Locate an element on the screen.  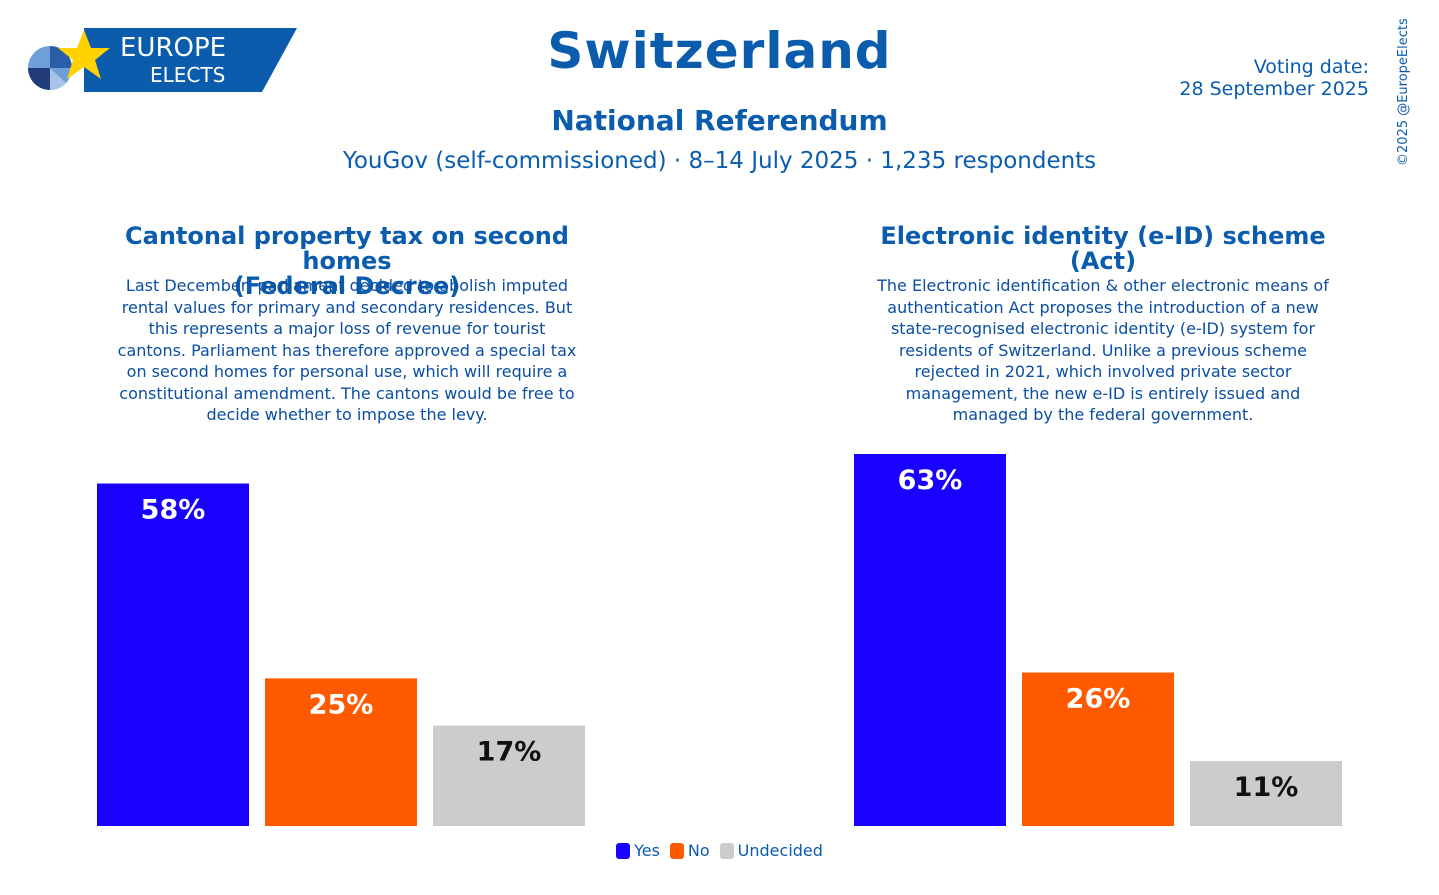
voting-date-block: Voting date: 28 September 2025 is located at coordinates (1274, 78).